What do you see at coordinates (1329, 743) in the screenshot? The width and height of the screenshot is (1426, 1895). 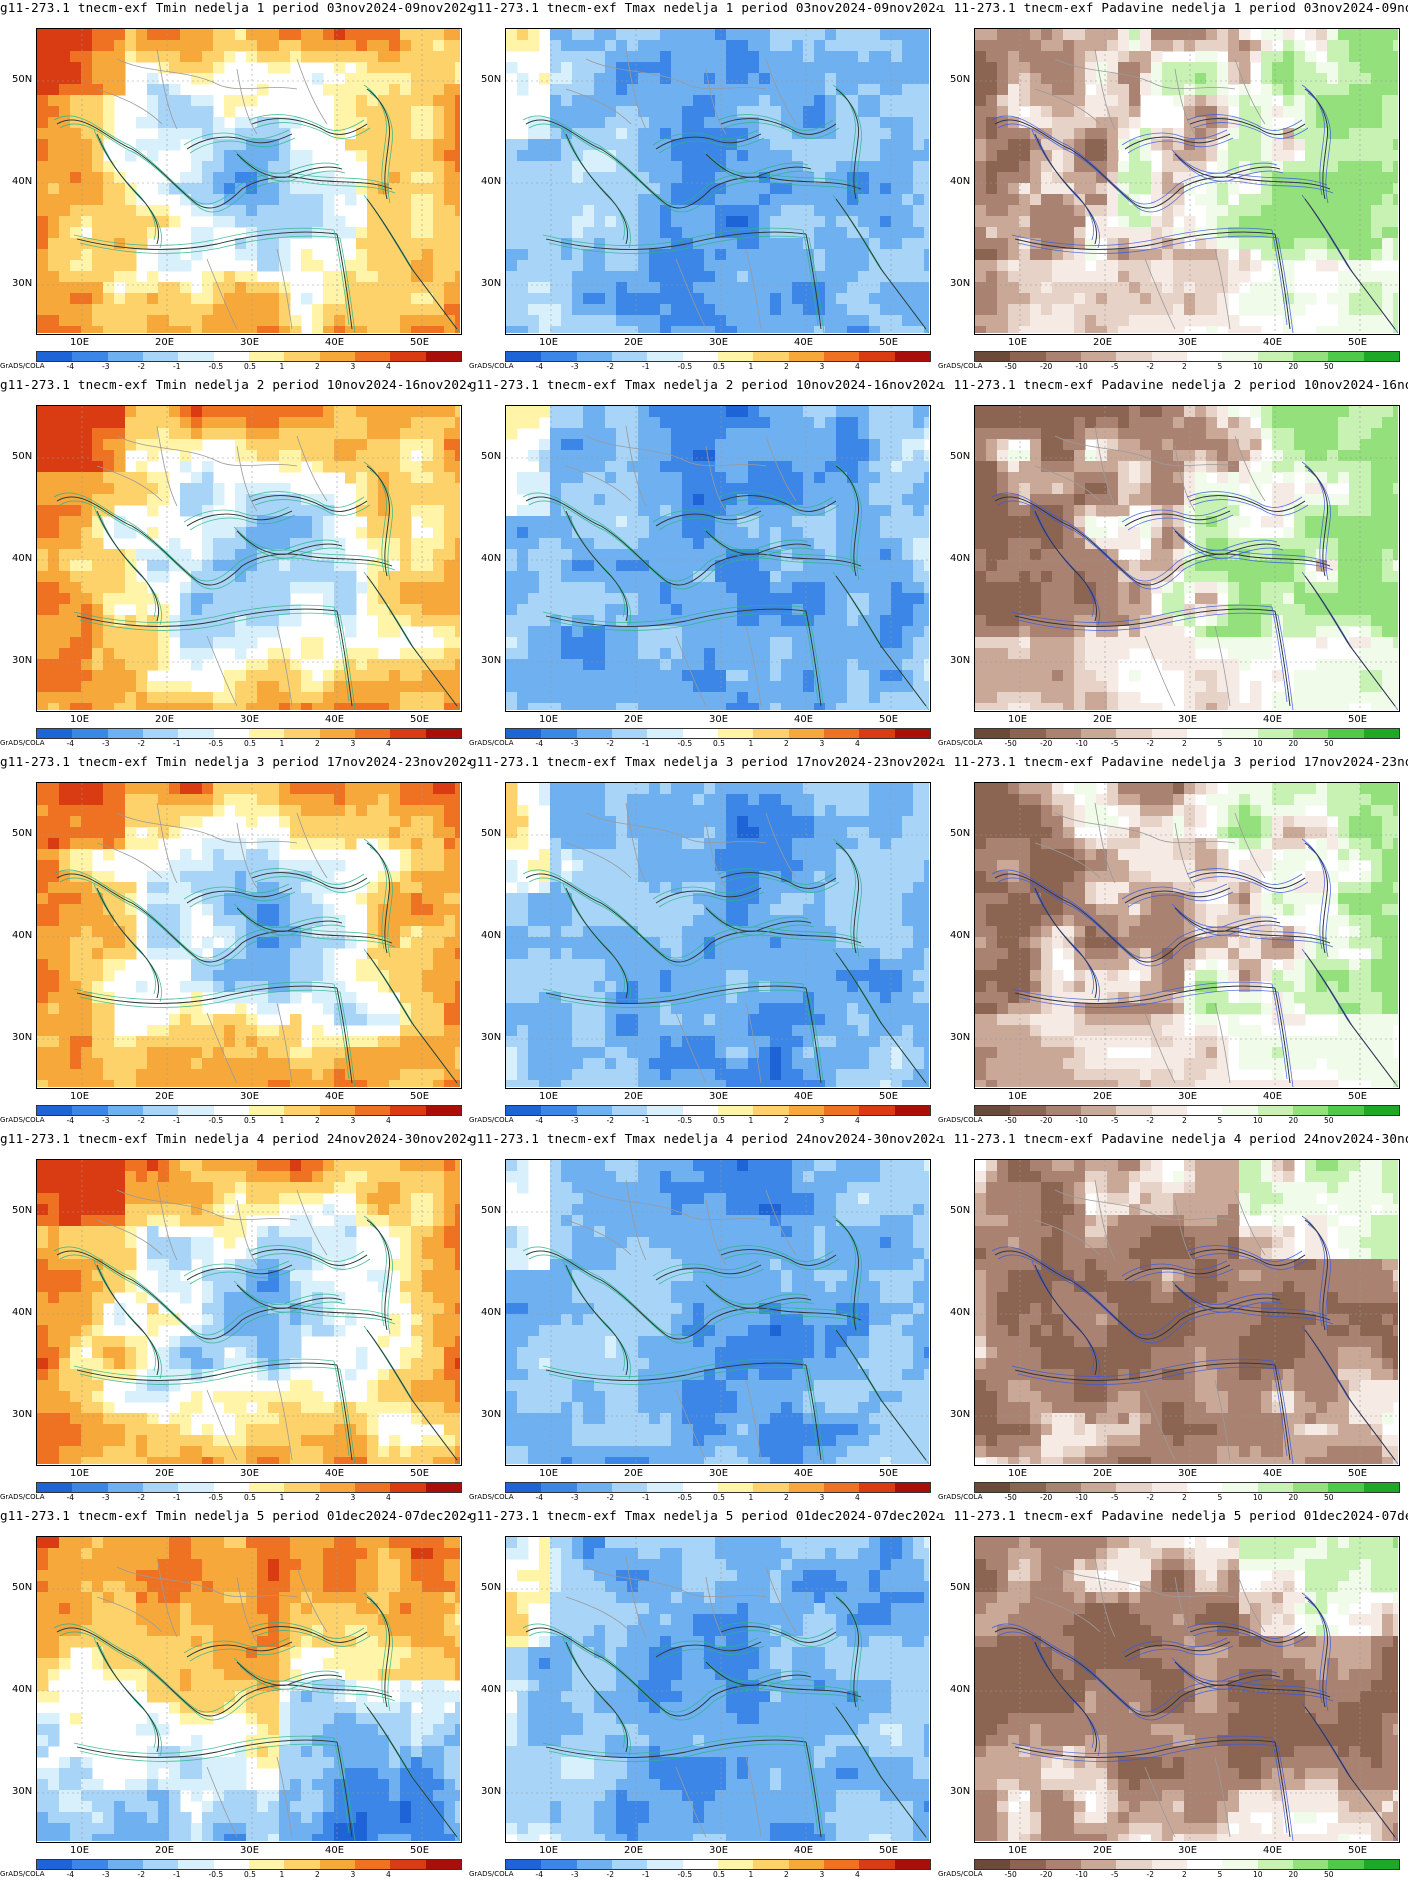 I see `colorbar-label: 50` at bounding box center [1329, 743].